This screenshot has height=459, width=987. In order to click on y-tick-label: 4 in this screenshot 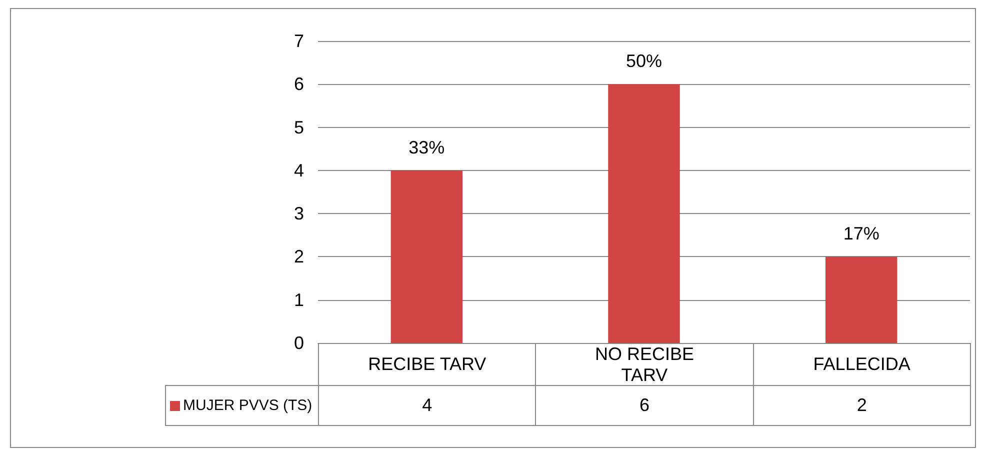, I will do `click(299, 170)`.